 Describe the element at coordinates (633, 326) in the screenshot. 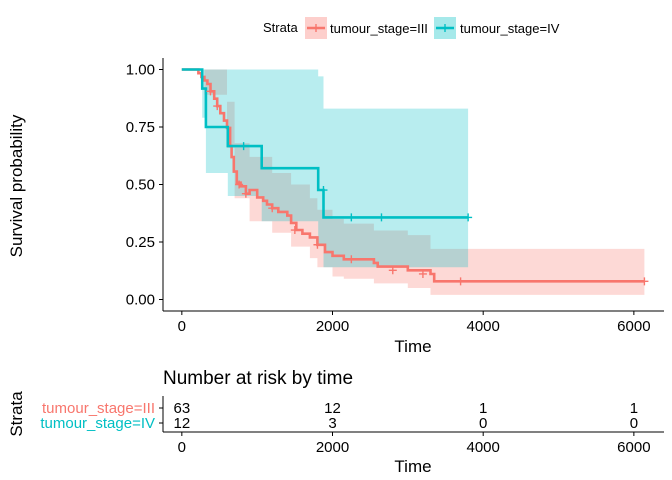

I see `x-tick-label: 6000` at that location.